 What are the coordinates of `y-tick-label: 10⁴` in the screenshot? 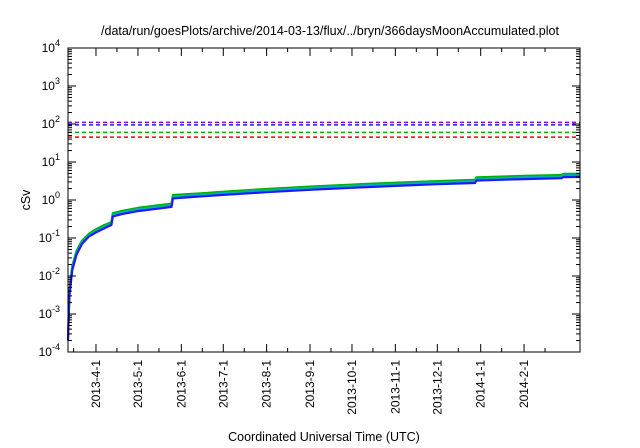 It's located at (51, 46).